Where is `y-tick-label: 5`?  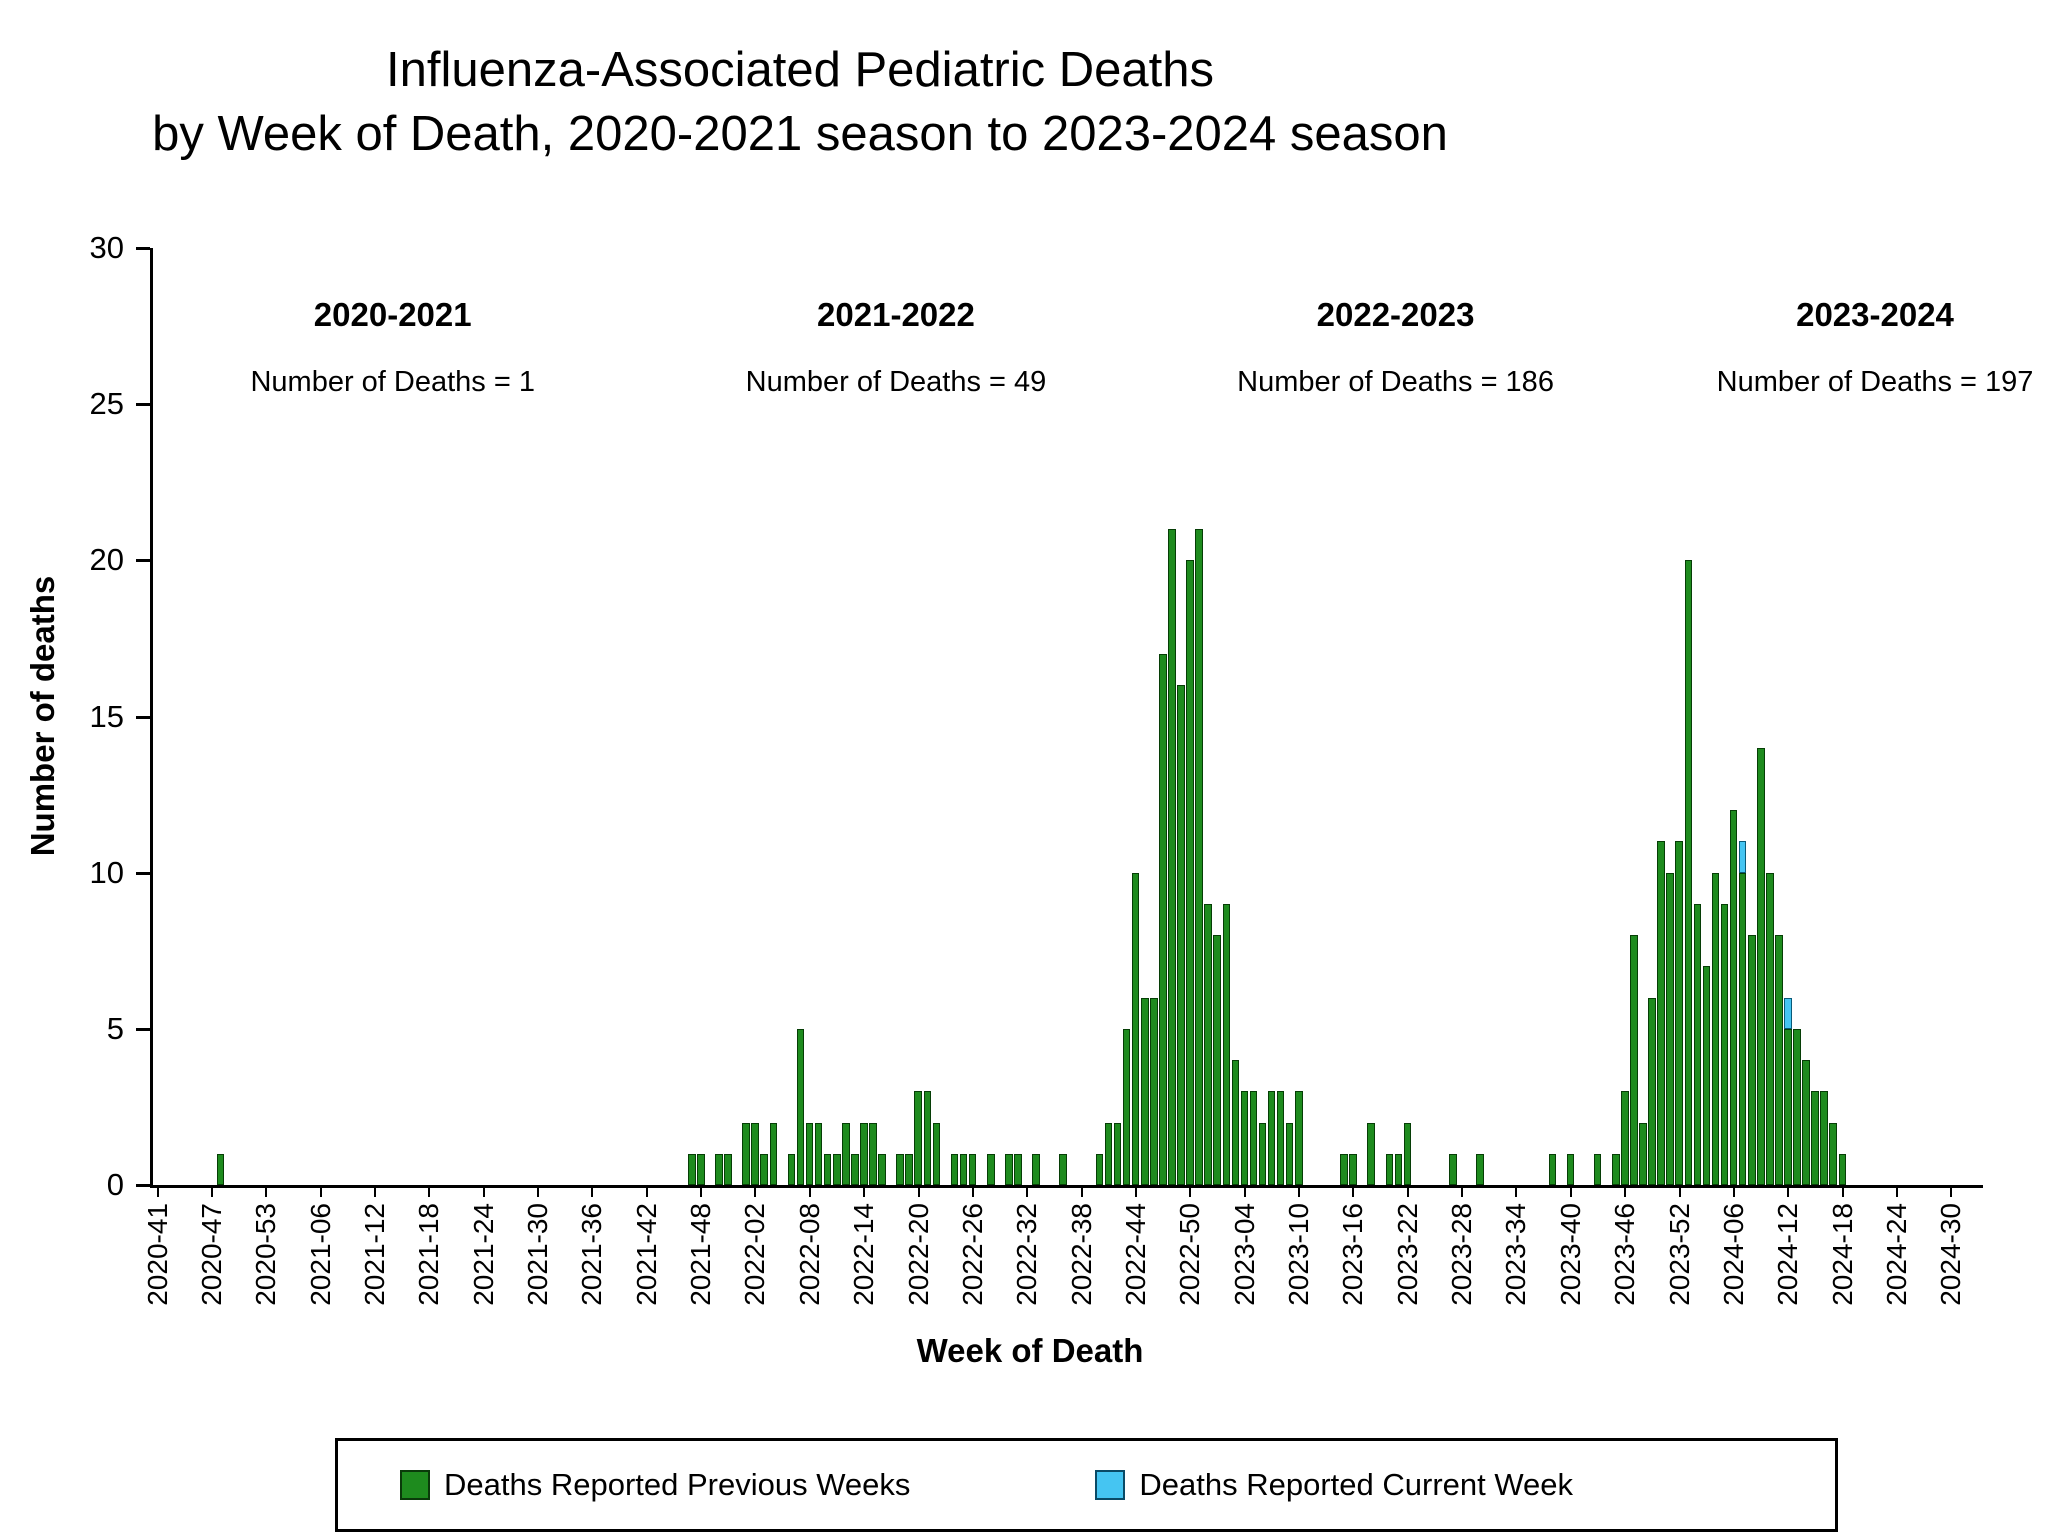
y-tick-label: 5 is located at coordinates (115, 1028).